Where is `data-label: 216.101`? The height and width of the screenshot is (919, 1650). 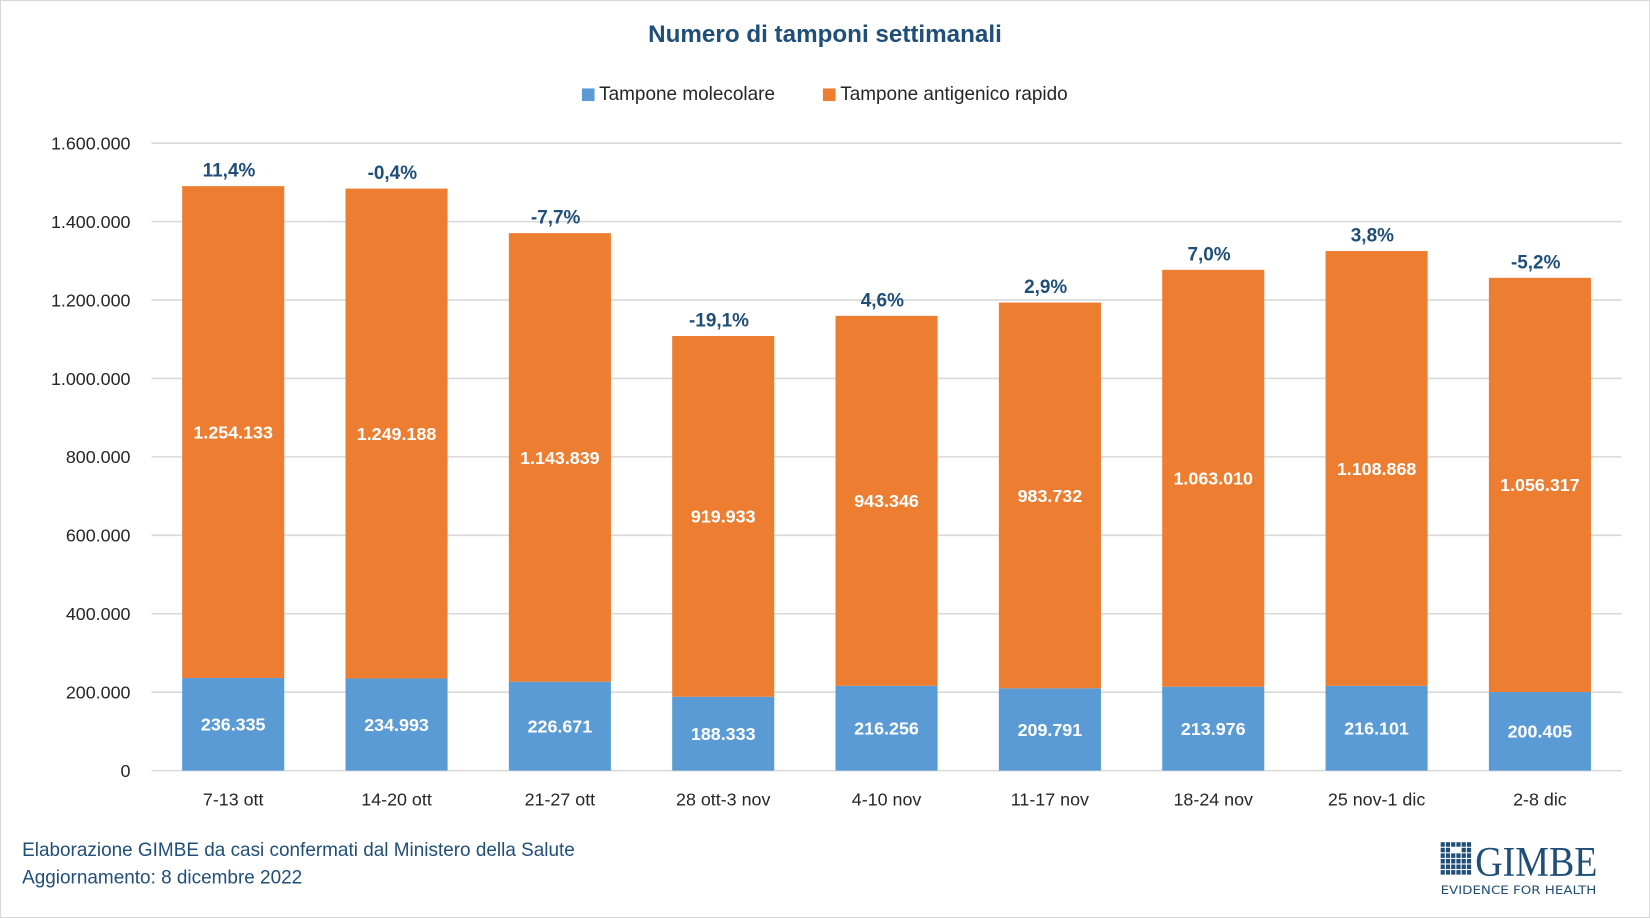 data-label: 216.101 is located at coordinates (1376, 729).